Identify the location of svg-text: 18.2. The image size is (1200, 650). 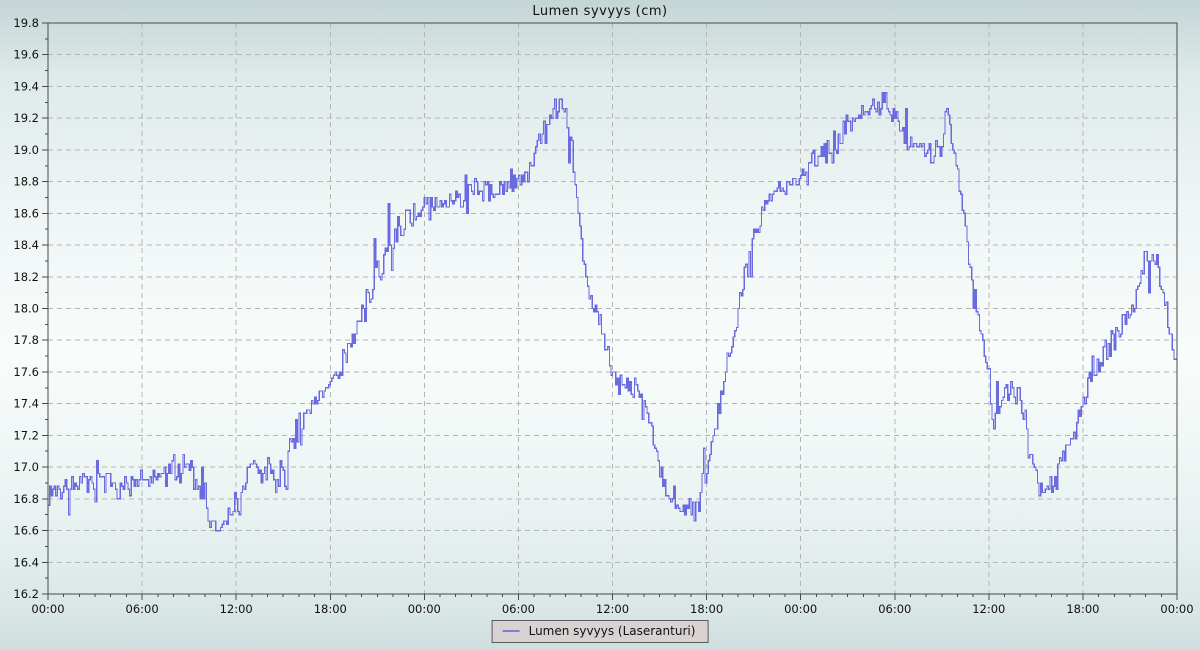
(26, 277).